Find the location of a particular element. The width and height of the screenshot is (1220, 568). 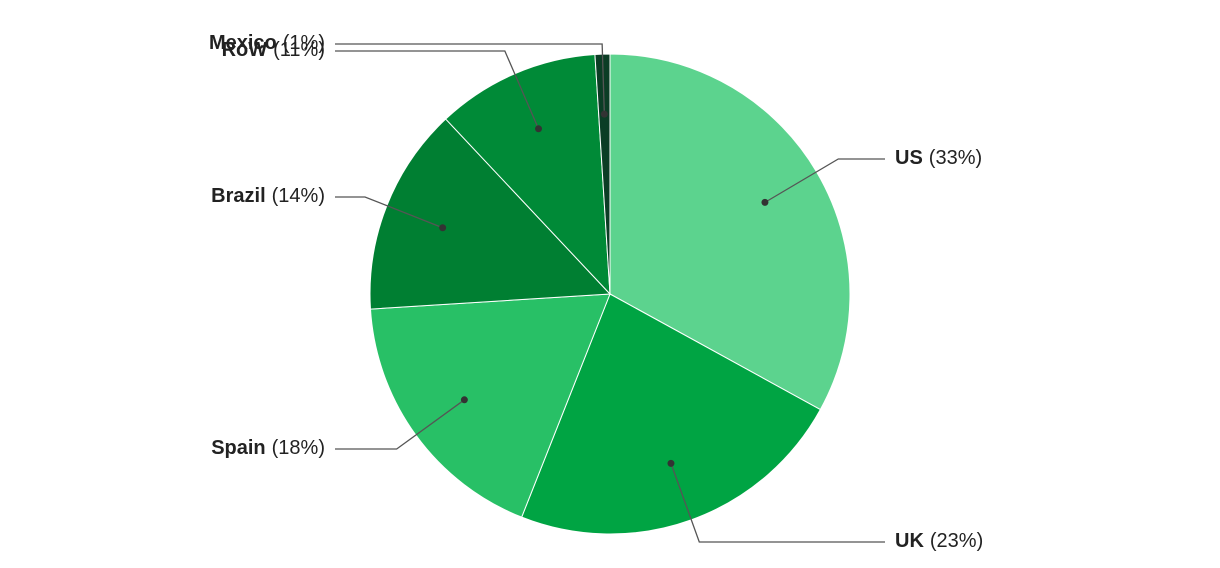

slice-label: RoW (11%) is located at coordinates (273, 50).